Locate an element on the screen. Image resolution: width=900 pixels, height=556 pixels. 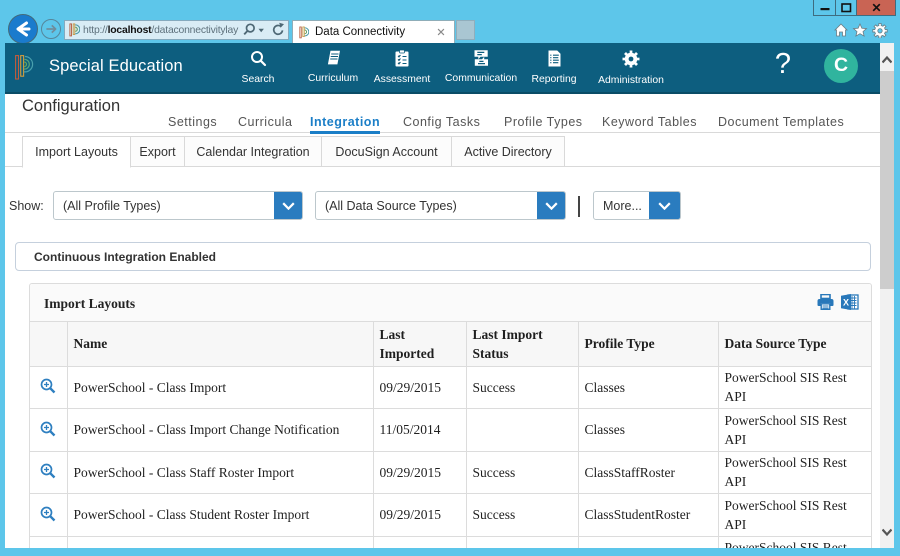
svg-text: X is located at coordinates (846, 303).